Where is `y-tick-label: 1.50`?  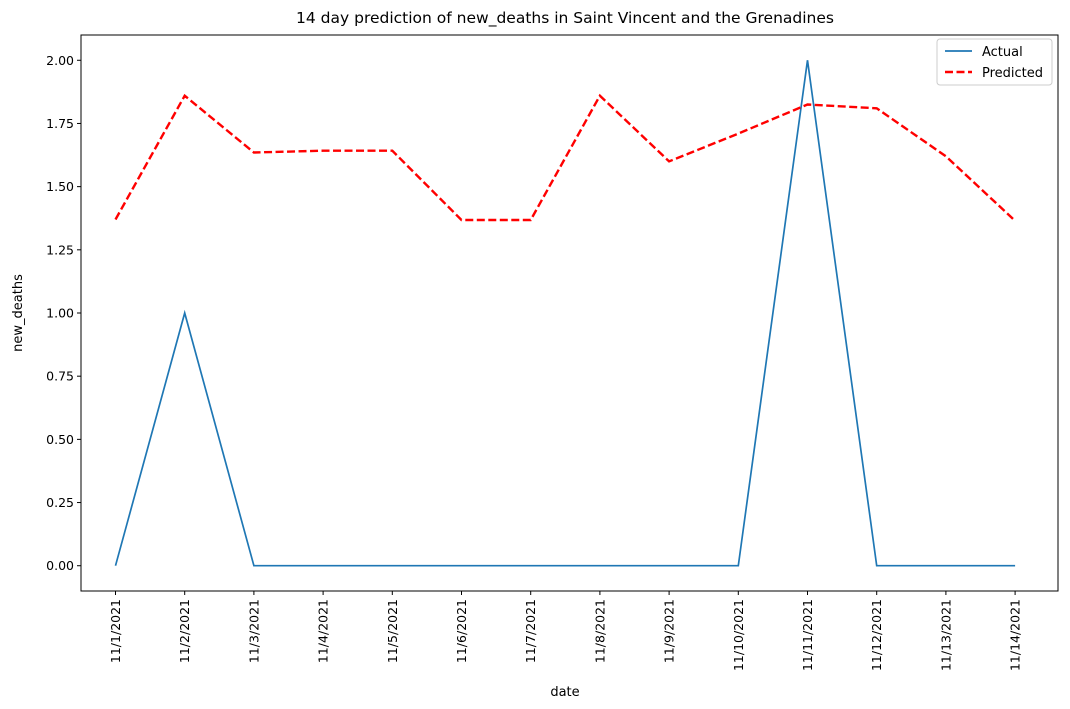 y-tick-label: 1.50 is located at coordinates (60, 186).